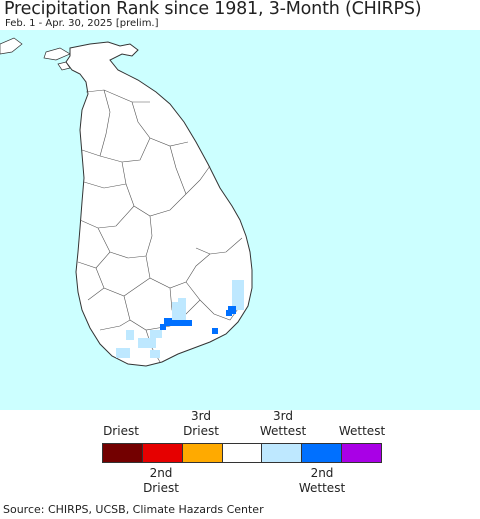 This screenshot has height=519, width=480. What do you see at coordinates (180, 319) in the screenshot?
I see `rank-pixels` at bounding box center [180, 319].